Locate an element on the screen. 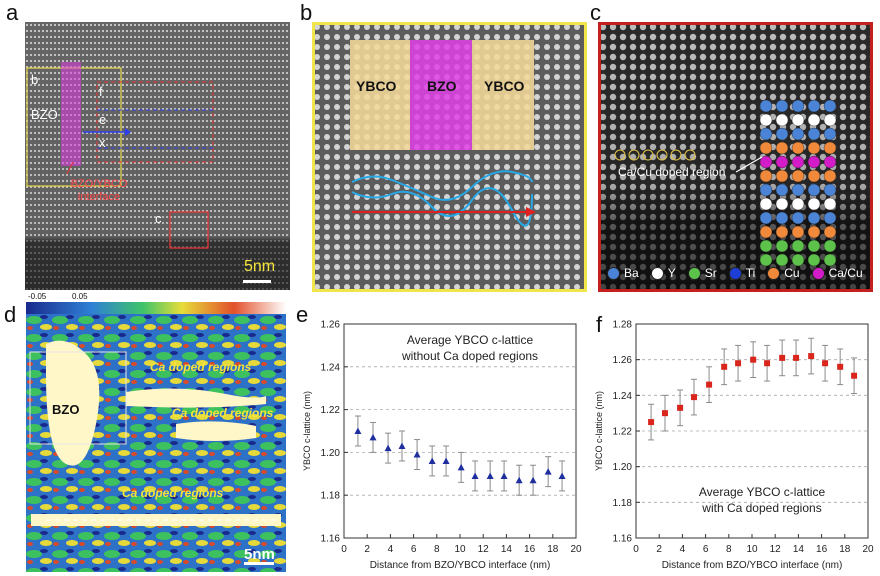  scale-bar-a is located at coordinates (257, 281).